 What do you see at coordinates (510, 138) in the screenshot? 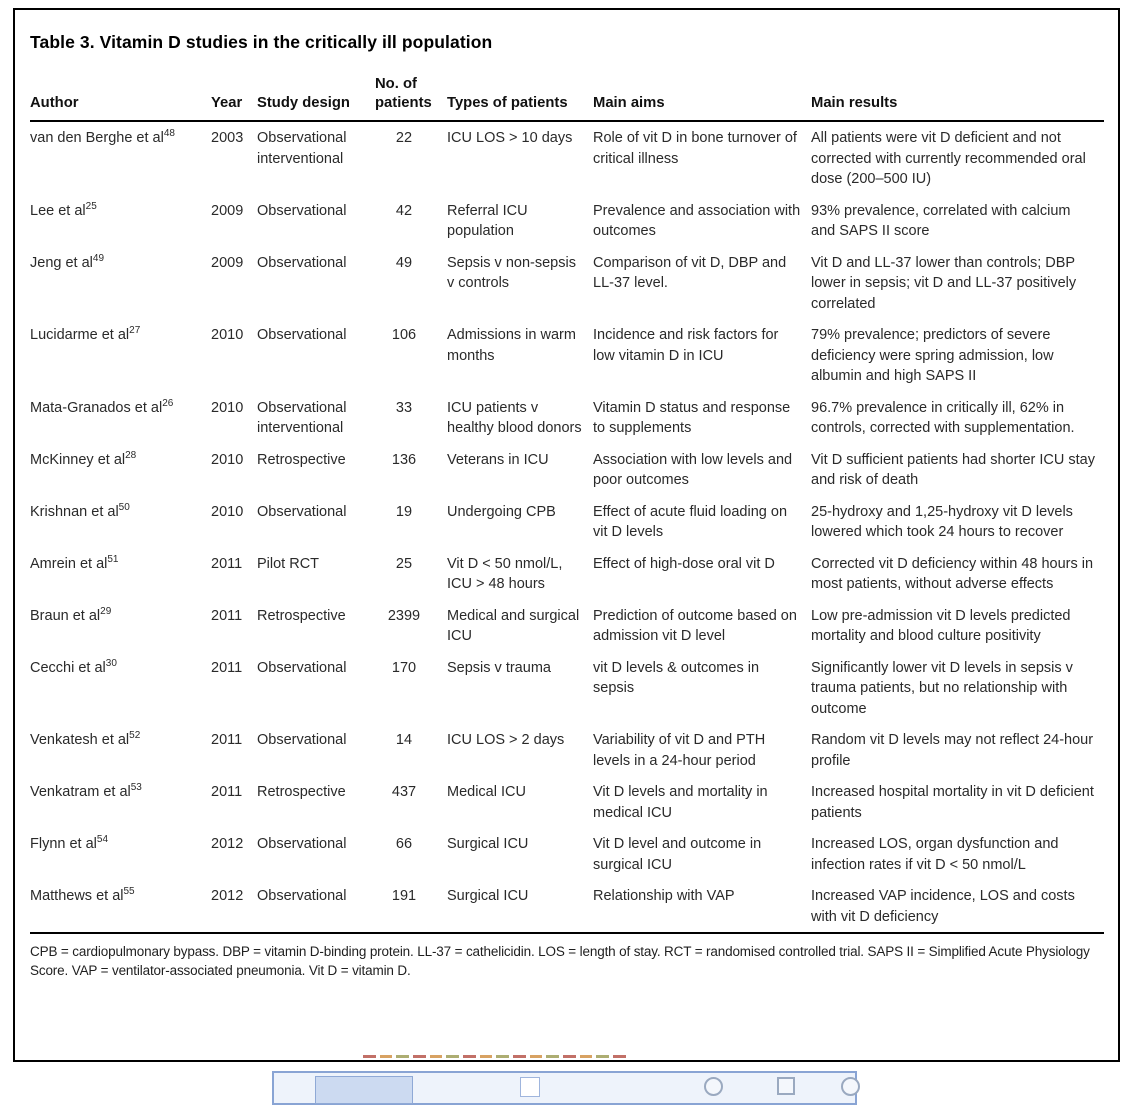
I see `types-cell: ICU LOS > 10 days` at bounding box center [510, 138].